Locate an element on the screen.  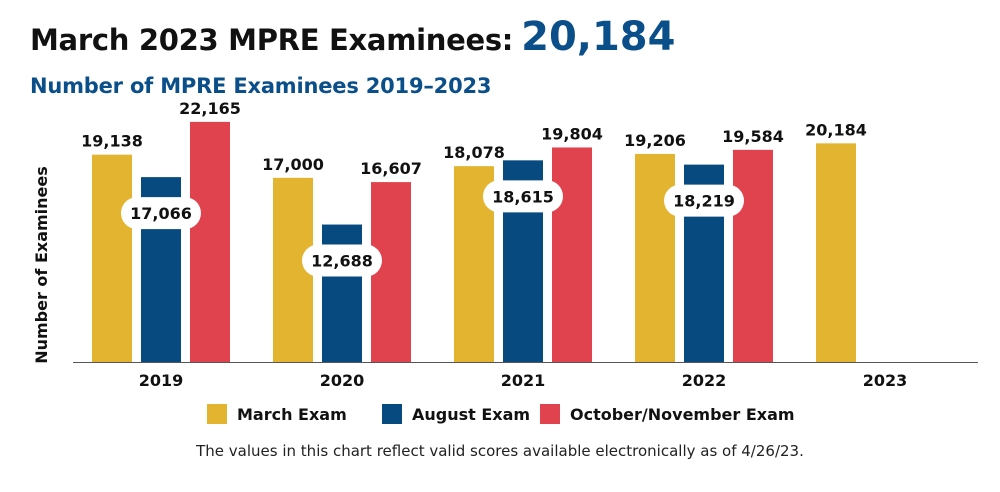
data-label: 18,219 is located at coordinates (704, 201).